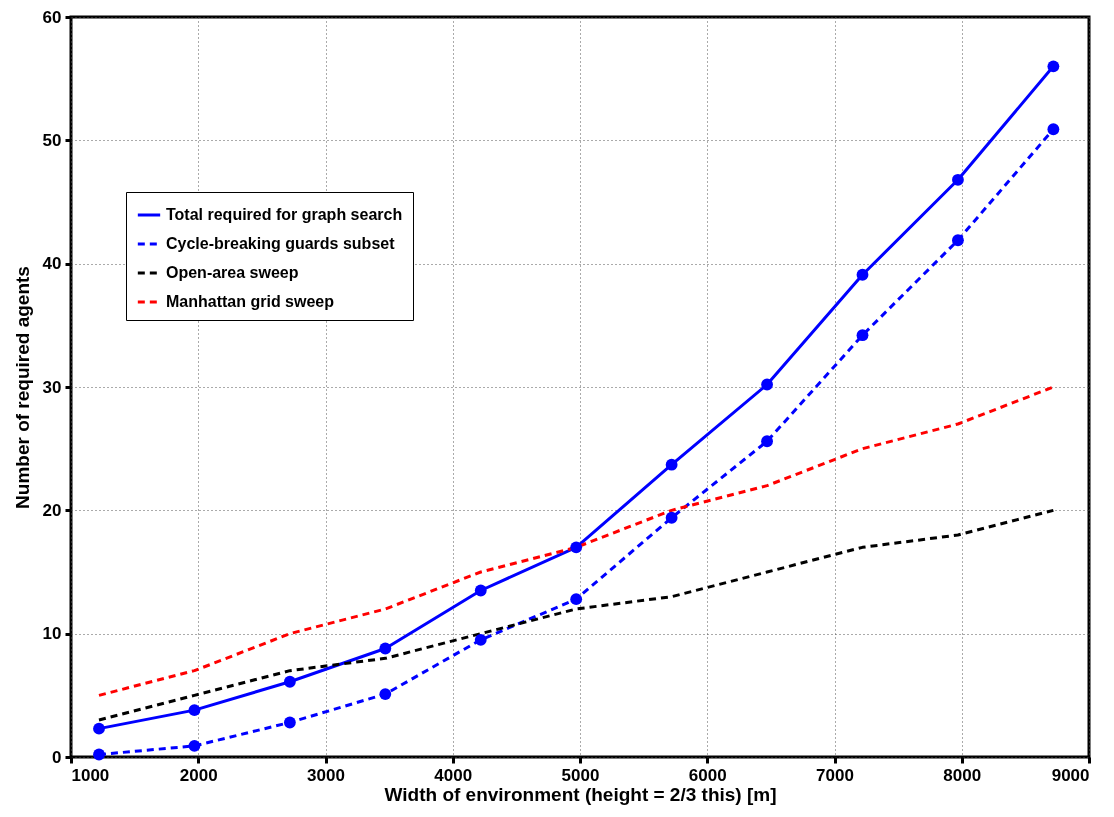 Image resolution: width=1114 pixels, height=817 pixels. Describe the element at coordinates (232, 272) in the screenshot. I see `legend-label: Open-area sweep` at that location.